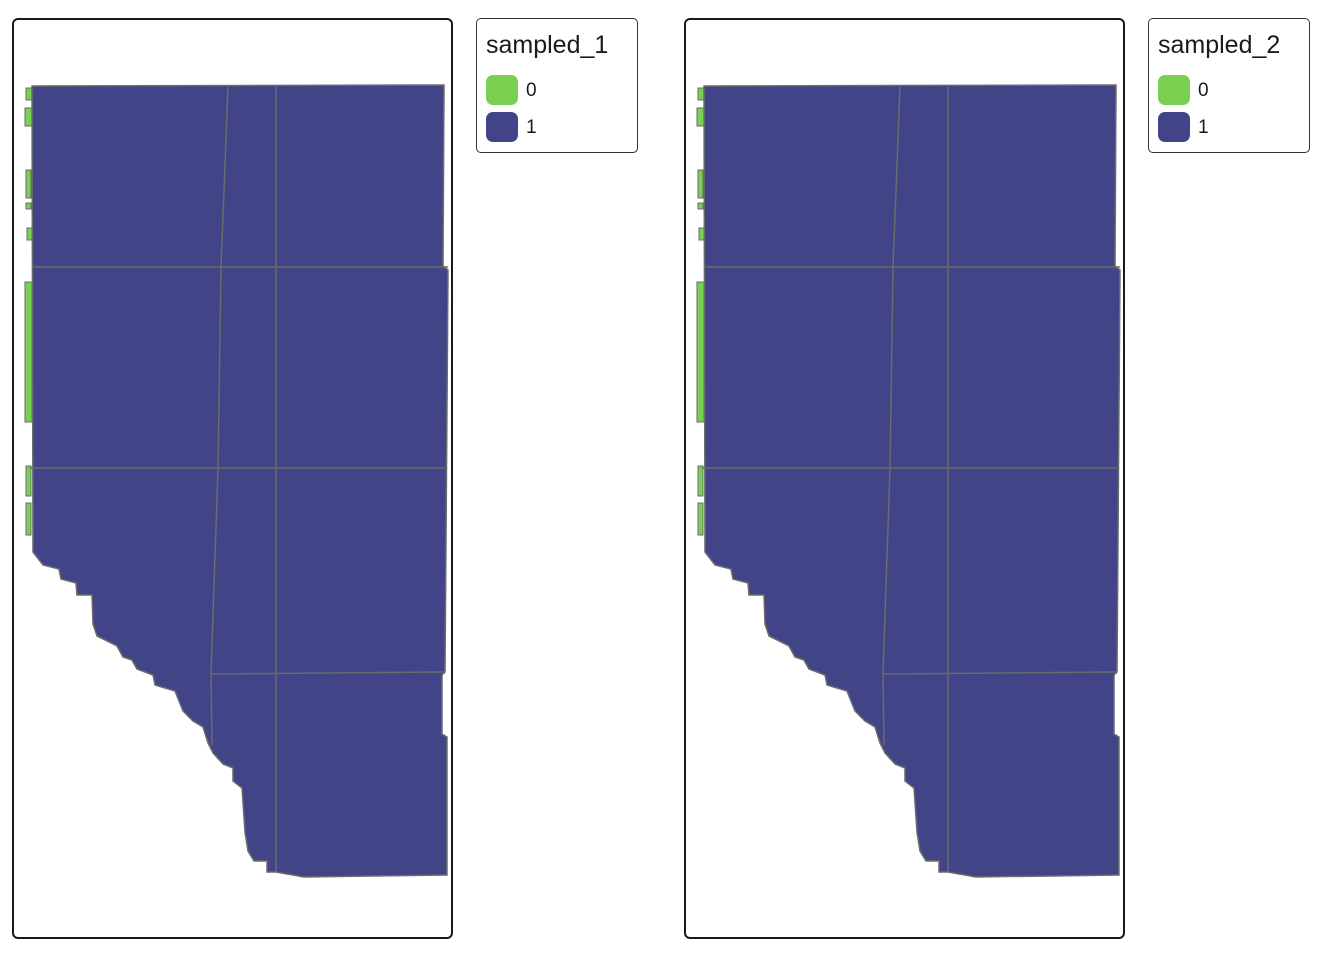 The width and height of the screenshot is (1344, 960). Describe the element at coordinates (1219, 45) in the screenshot. I see `legend-title: sampled_2` at that location.